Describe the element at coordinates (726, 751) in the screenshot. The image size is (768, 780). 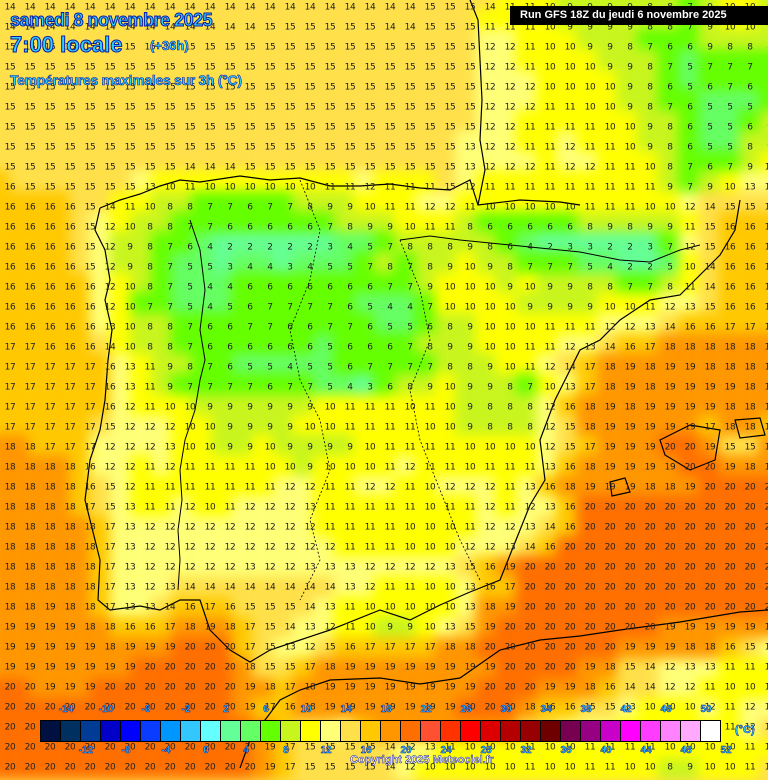
I see `legend-tick-bottom: 52` at that location.